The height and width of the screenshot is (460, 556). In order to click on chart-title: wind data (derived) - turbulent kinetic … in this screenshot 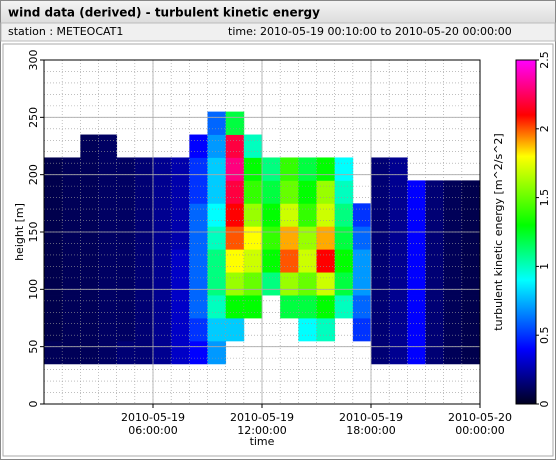, I will do `click(164, 13)`.